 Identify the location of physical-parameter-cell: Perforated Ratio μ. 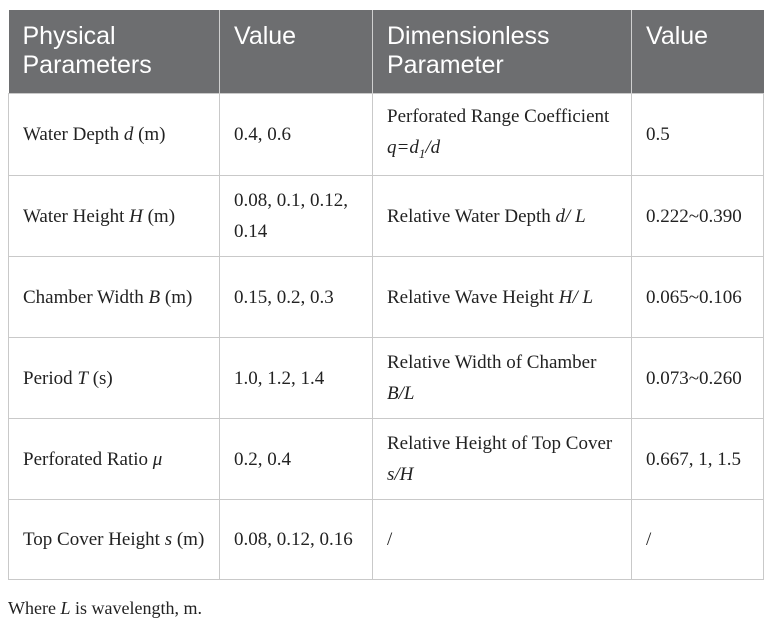
(114, 459).